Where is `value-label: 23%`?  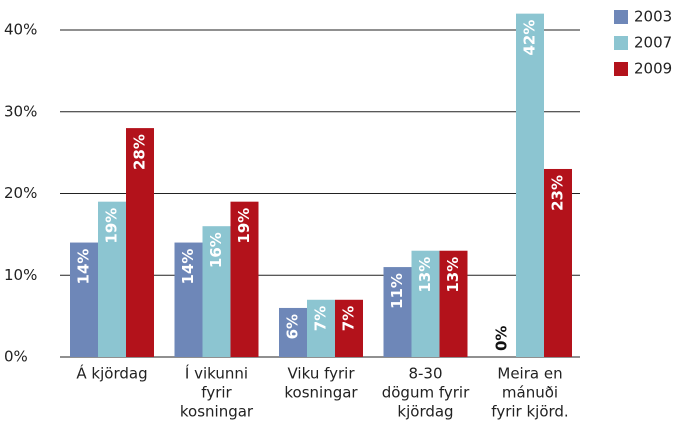 value-label: 23% is located at coordinates (558, 193).